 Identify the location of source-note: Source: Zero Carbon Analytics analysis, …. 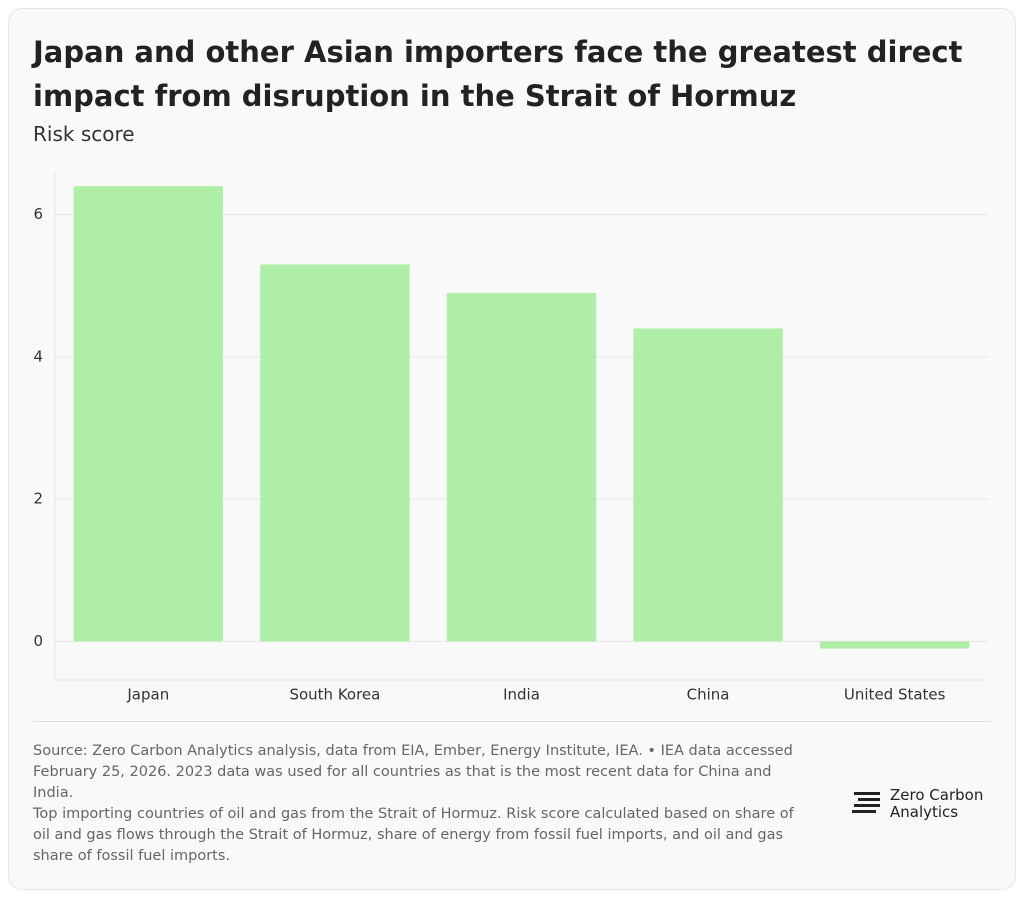
(413, 772).